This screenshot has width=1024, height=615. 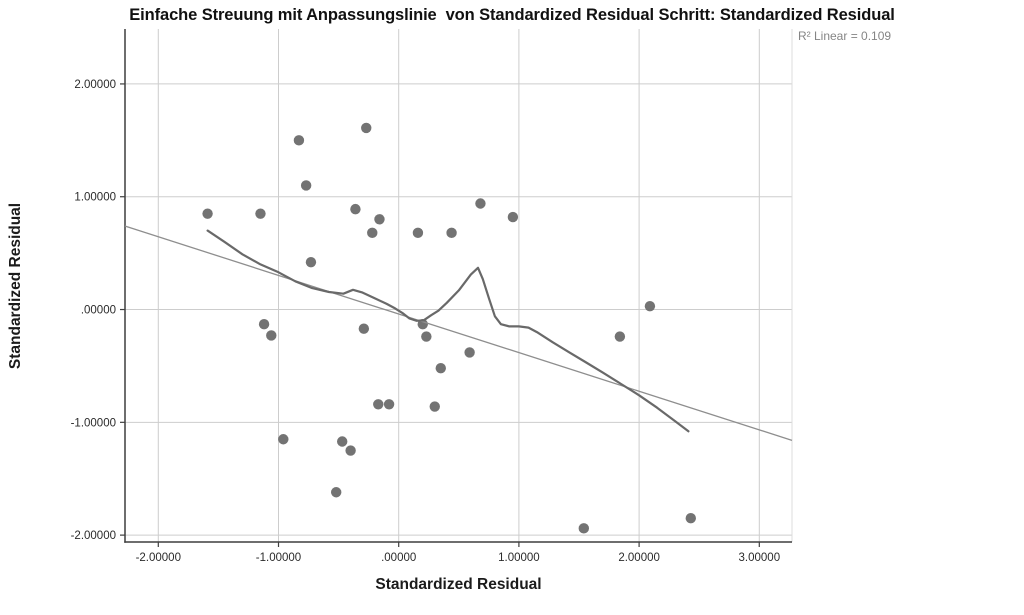 I want to click on x-tick-label: 2.00000, so click(x=639, y=558).